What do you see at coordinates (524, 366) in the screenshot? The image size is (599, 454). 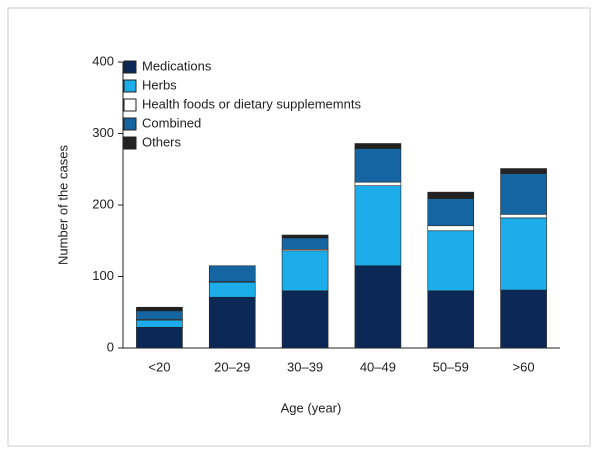 I see `x-tick-label: >60` at bounding box center [524, 366].